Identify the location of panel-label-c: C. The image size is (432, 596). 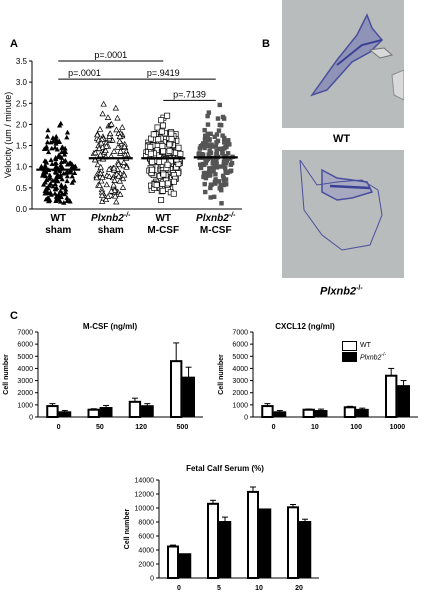
(14, 316).